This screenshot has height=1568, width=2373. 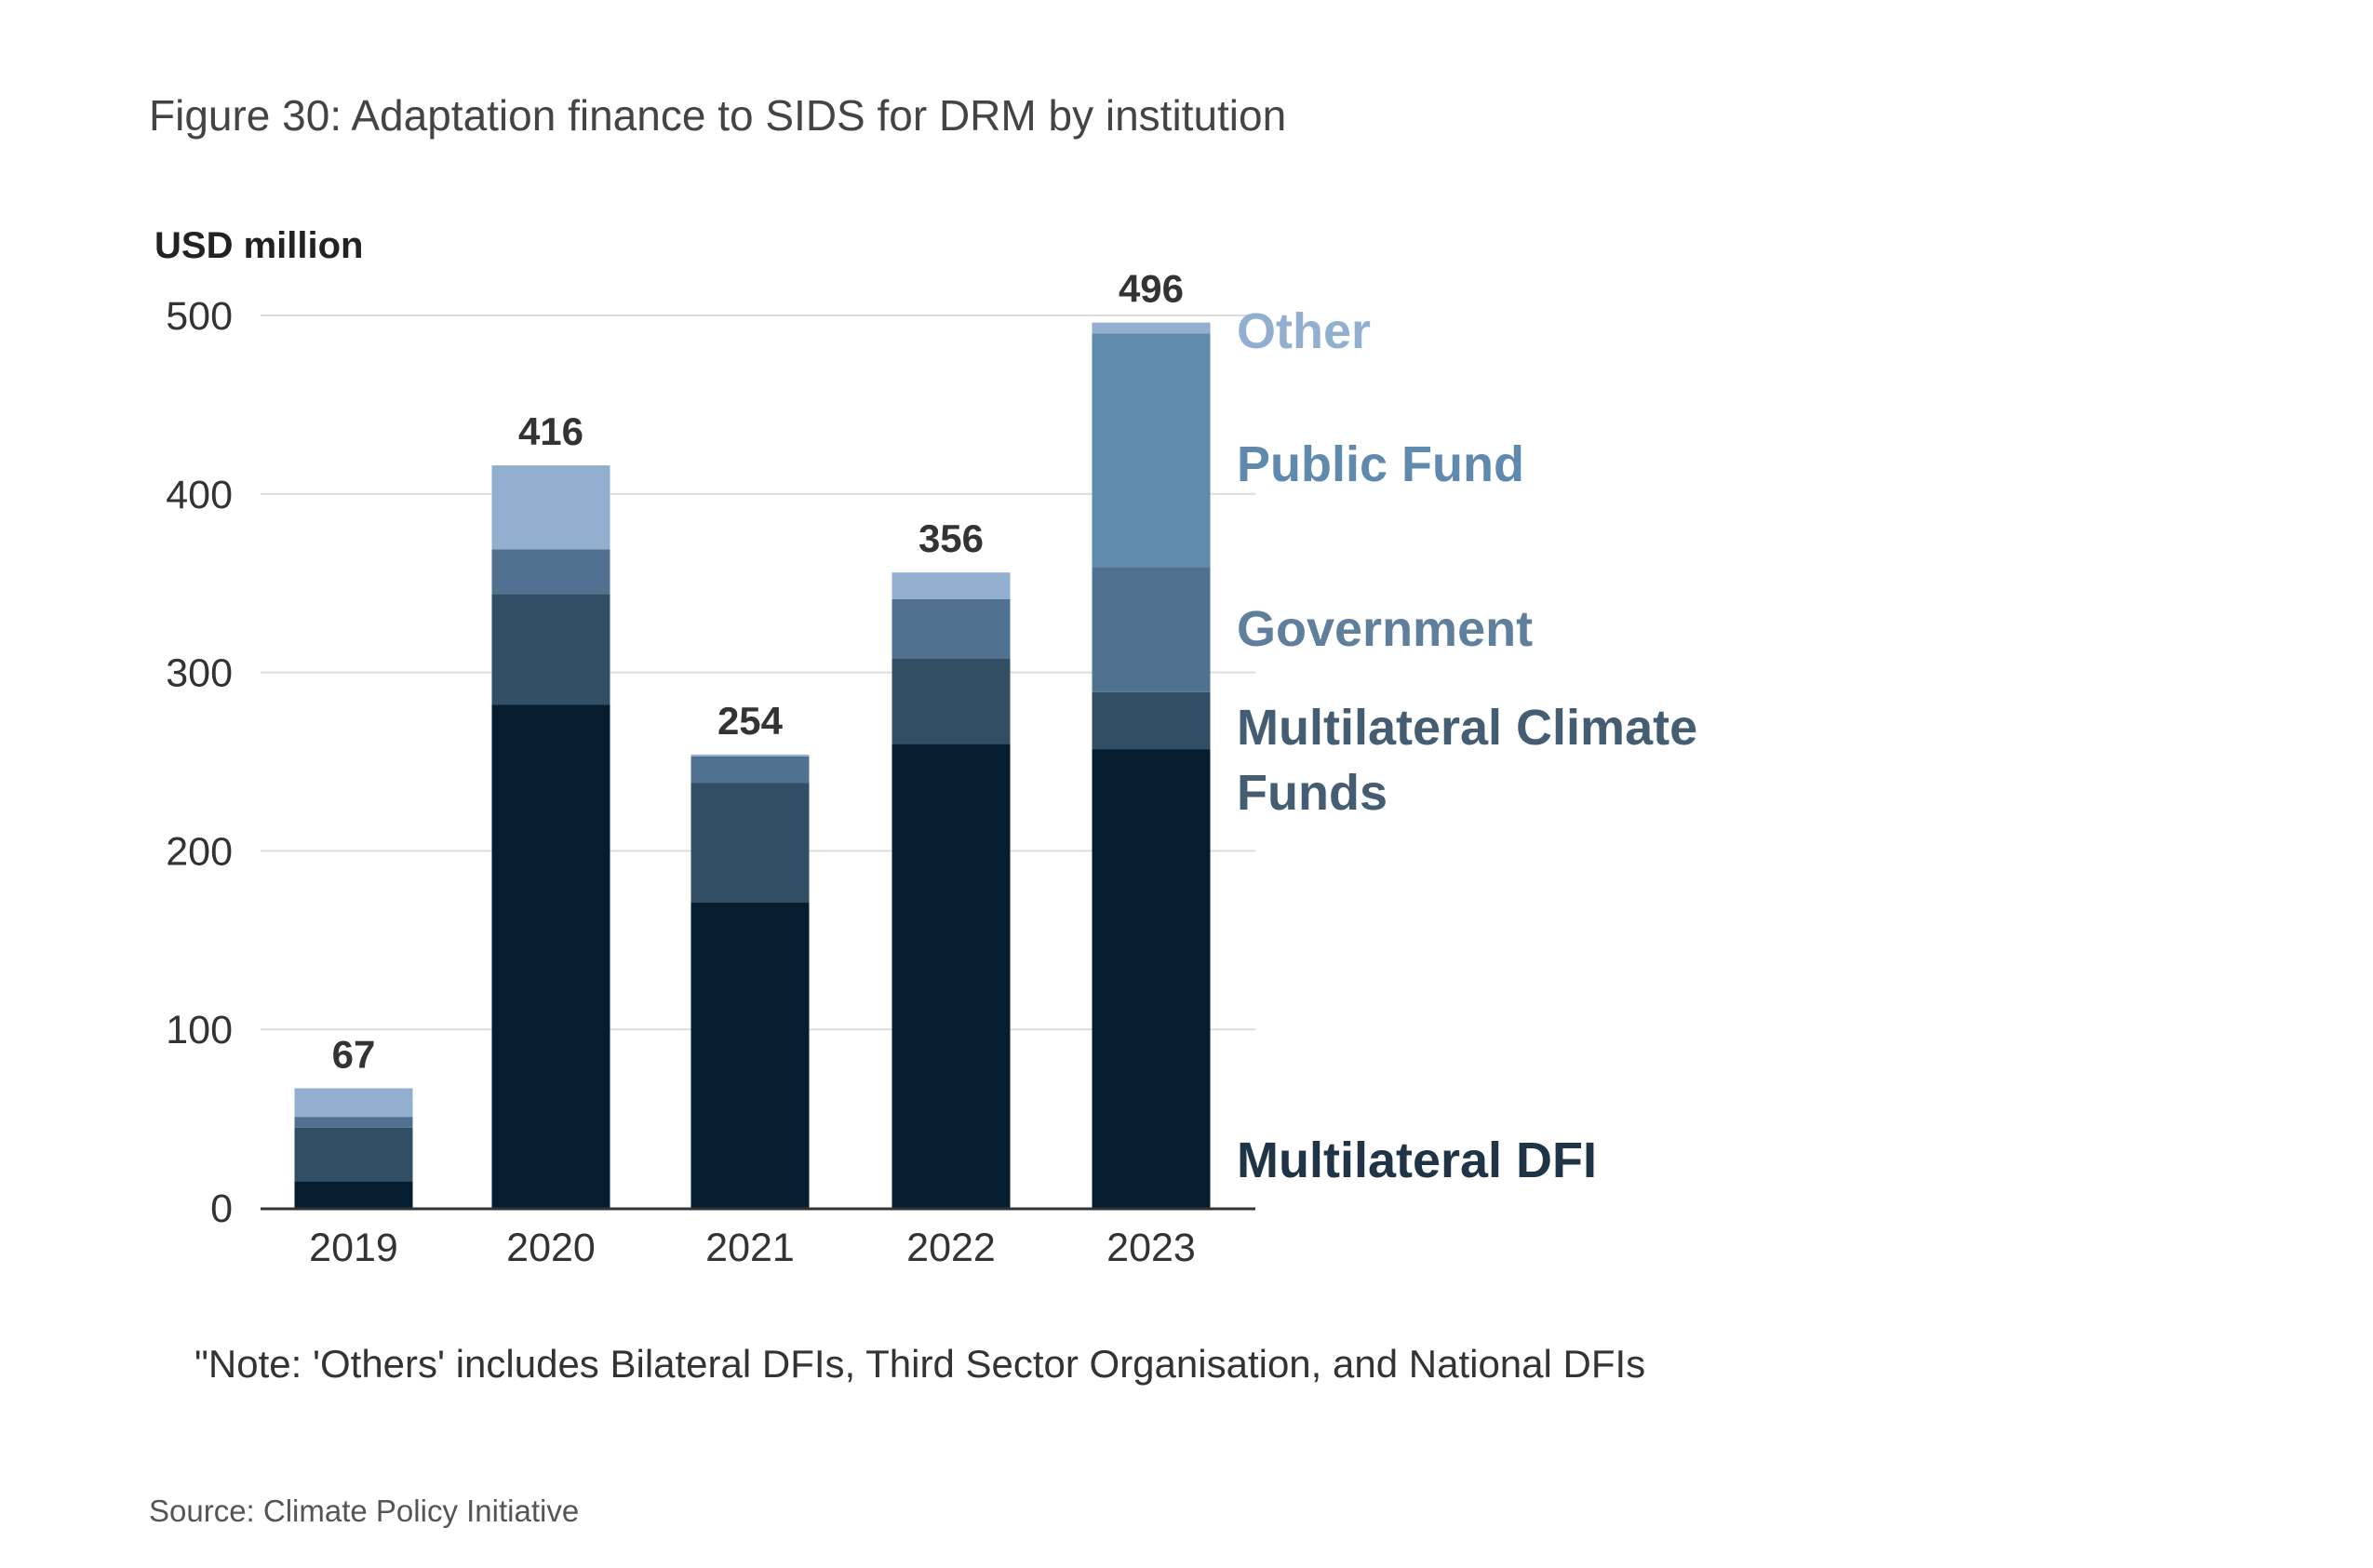 I want to click on legend-label: Public Fund, so click(x=1380, y=464).